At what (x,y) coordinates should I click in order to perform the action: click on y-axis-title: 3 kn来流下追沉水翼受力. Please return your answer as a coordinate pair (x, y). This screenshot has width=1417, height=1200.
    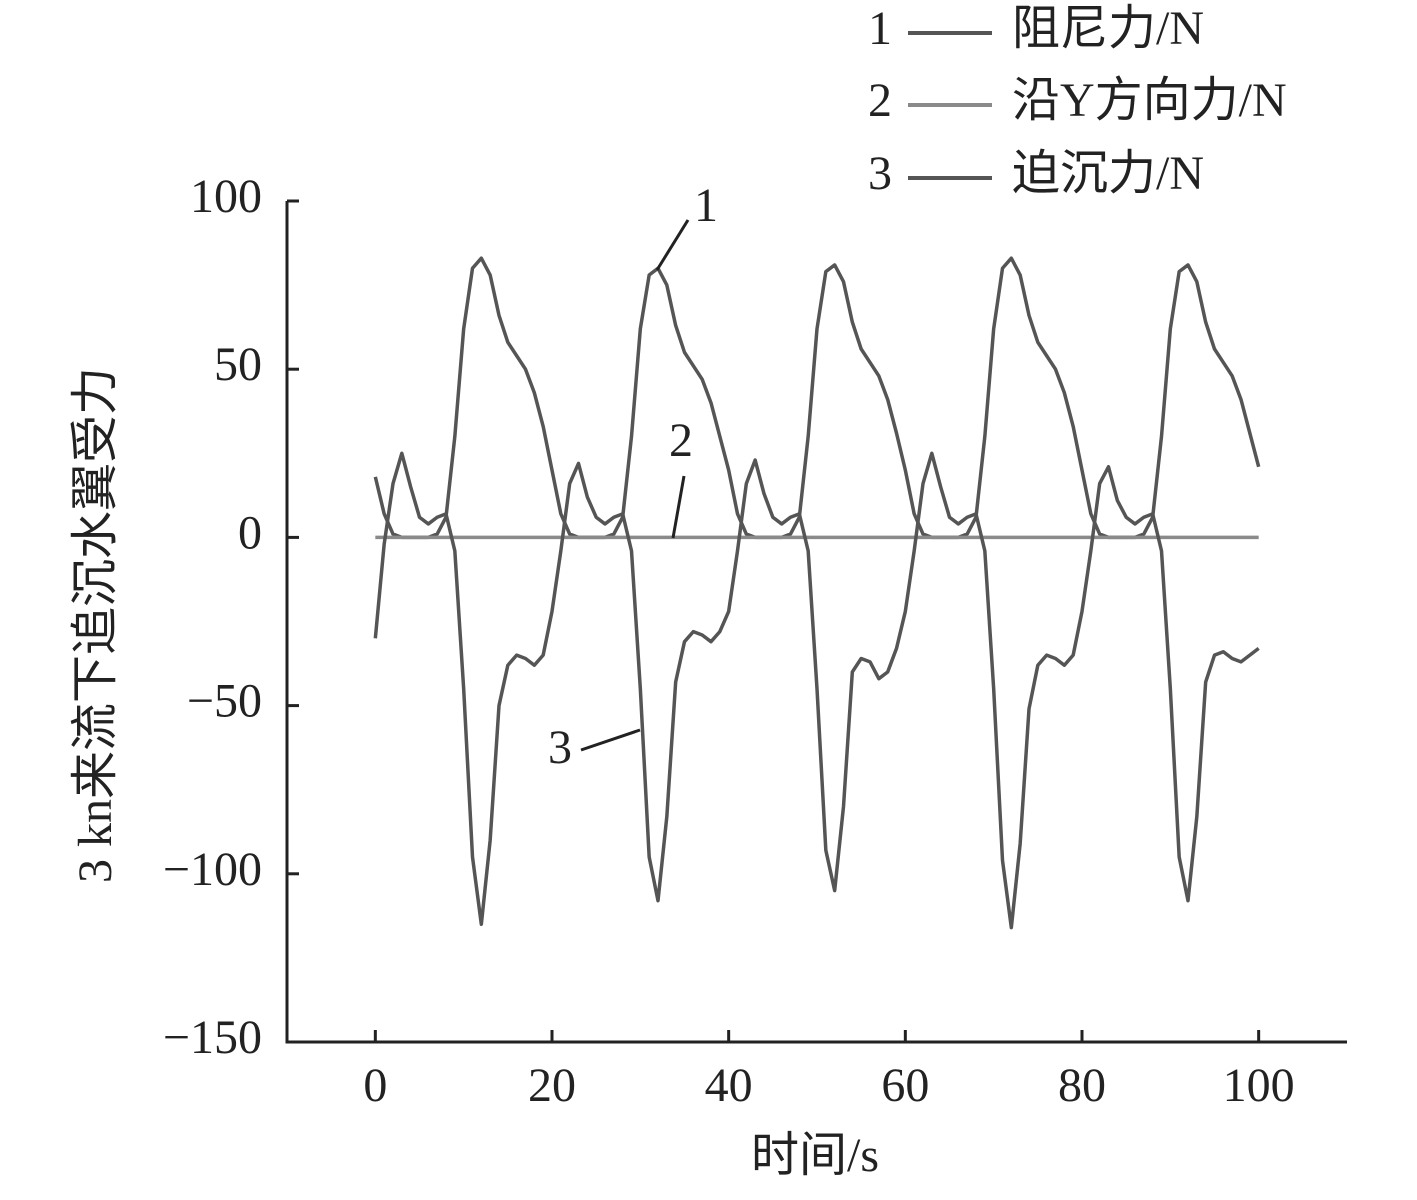
    Looking at the image, I should click on (95, 625).